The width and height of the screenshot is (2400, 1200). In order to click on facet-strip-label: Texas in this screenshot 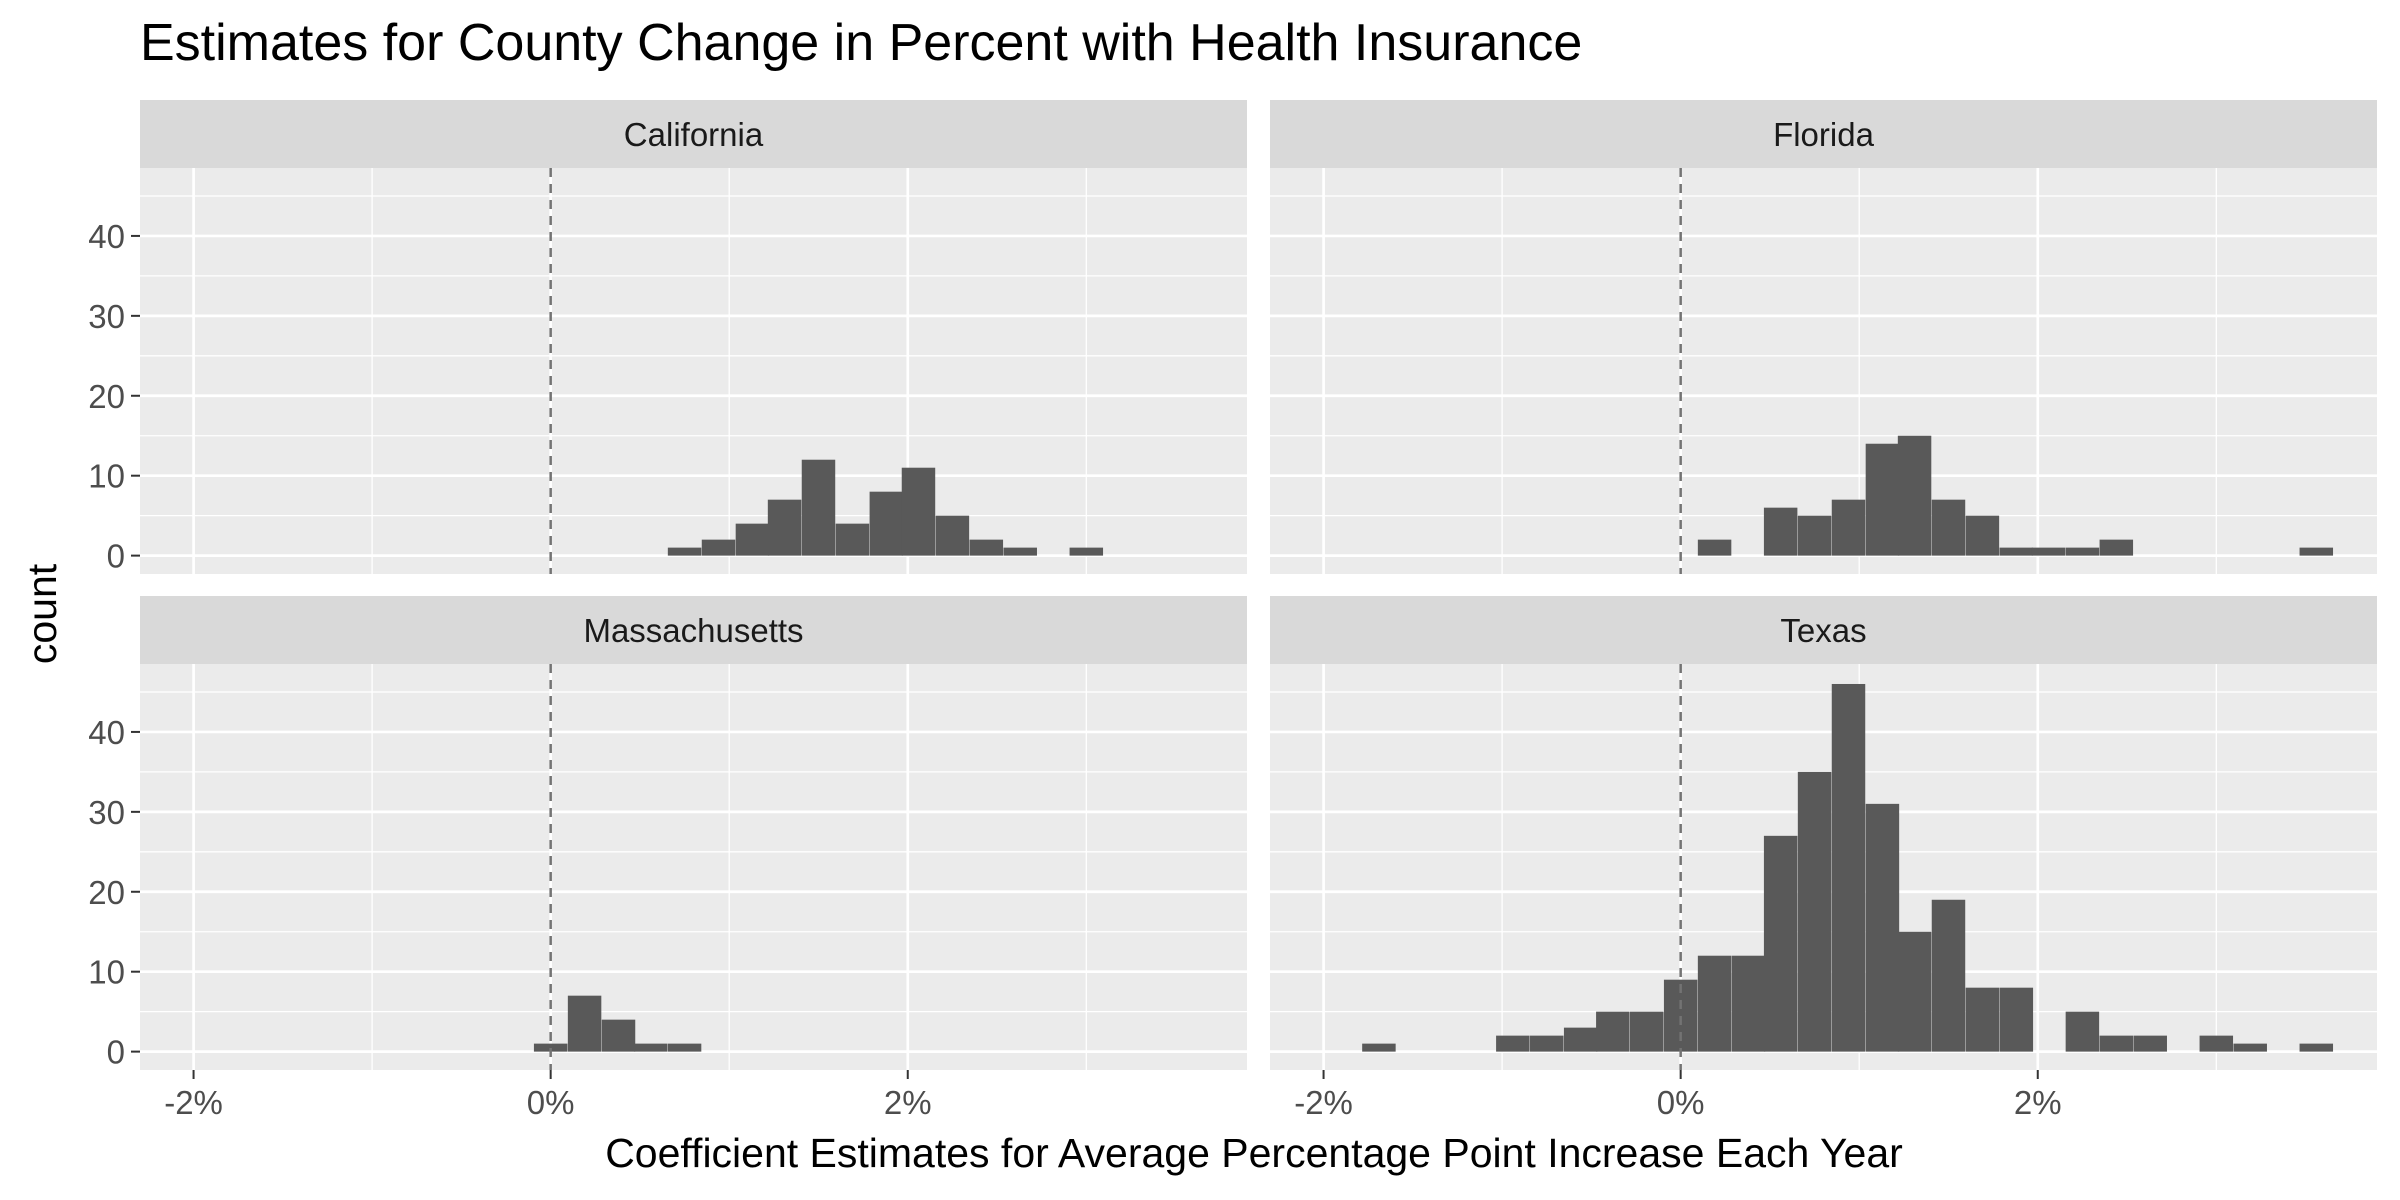, I will do `click(1823, 630)`.